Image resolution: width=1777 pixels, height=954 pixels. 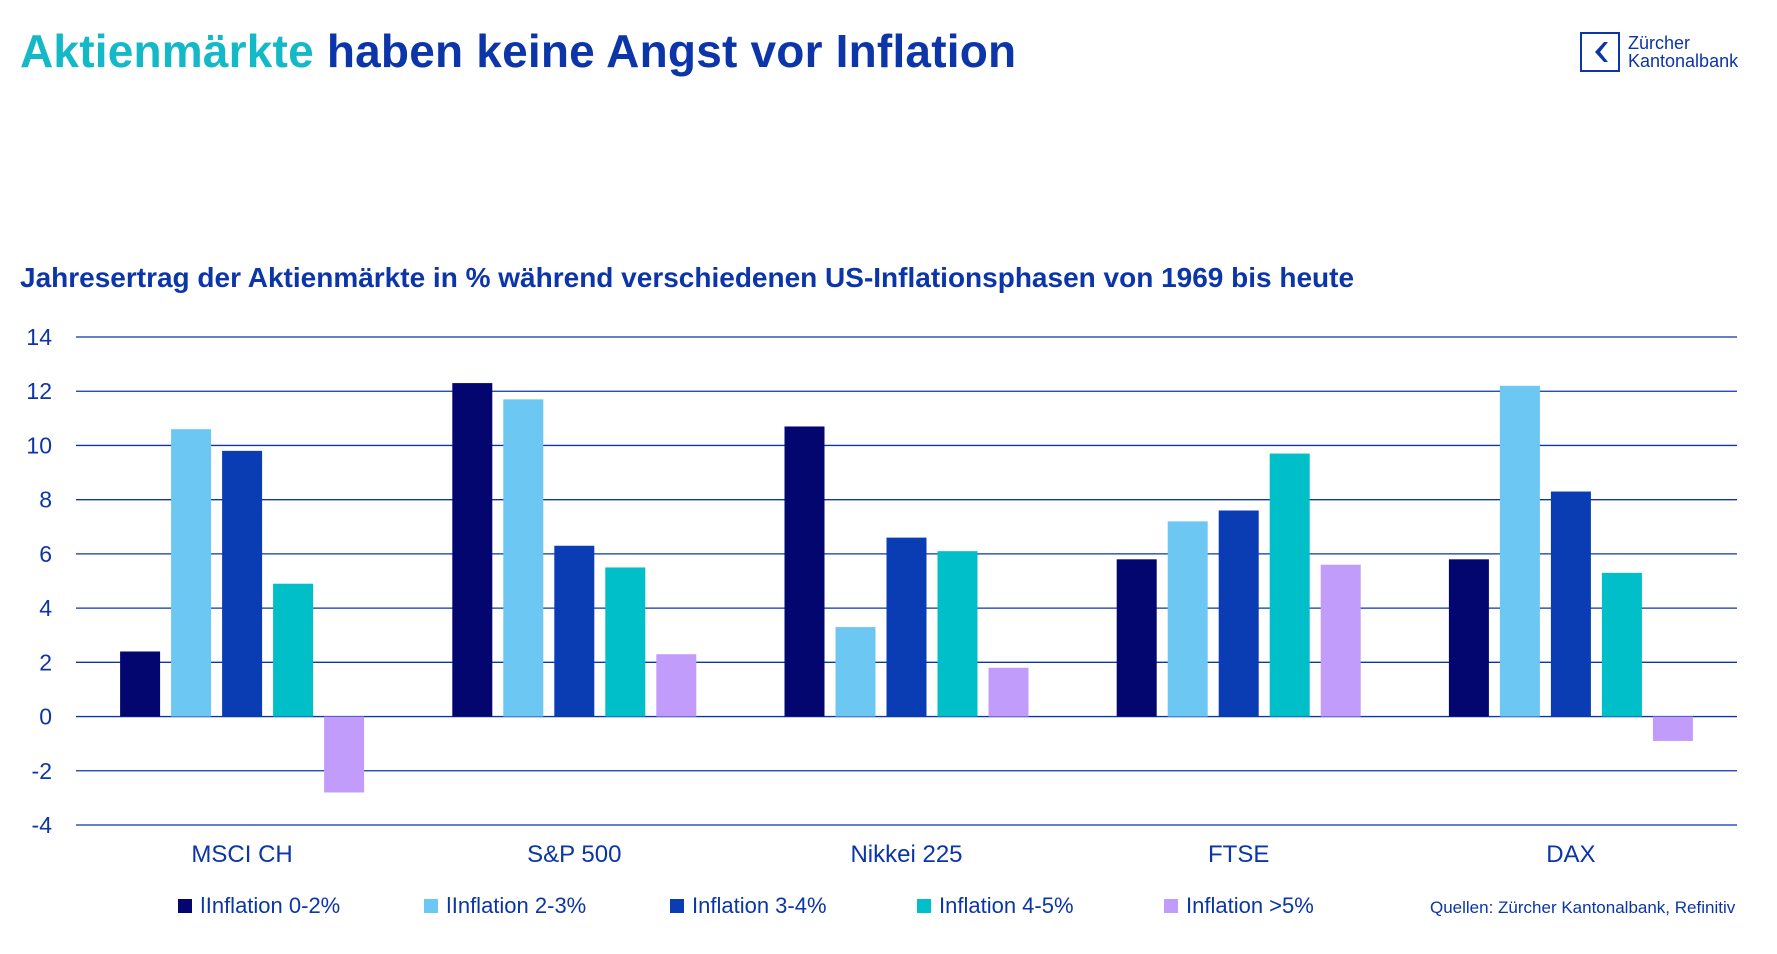 I want to click on logo-text: Zürcher Kantonalbank, so click(x=1683, y=52).